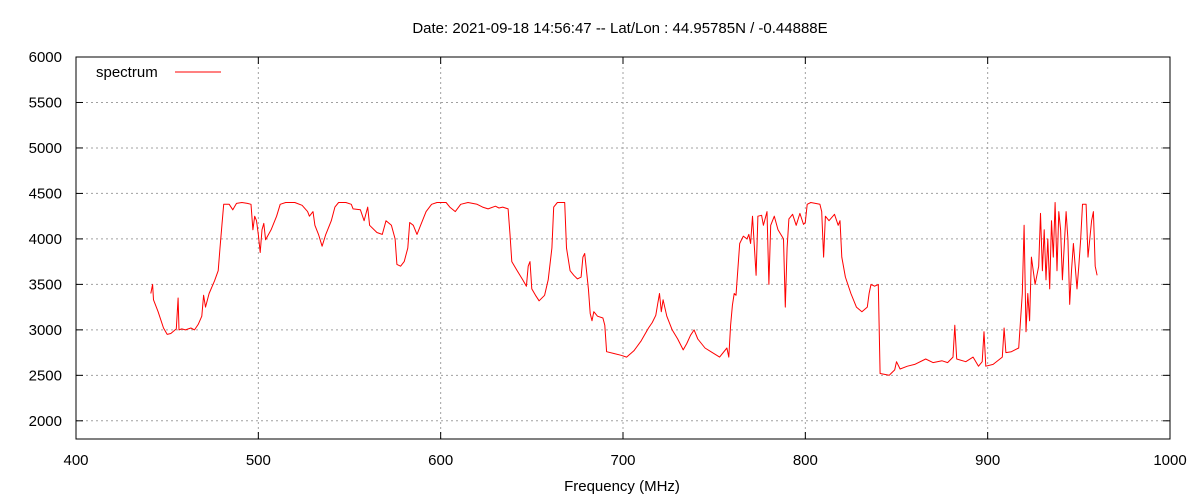  What do you see at coordinates (45, 284) in the screenshot?
I see `y-tick-label: 3500` at bounding box center [45, 284].